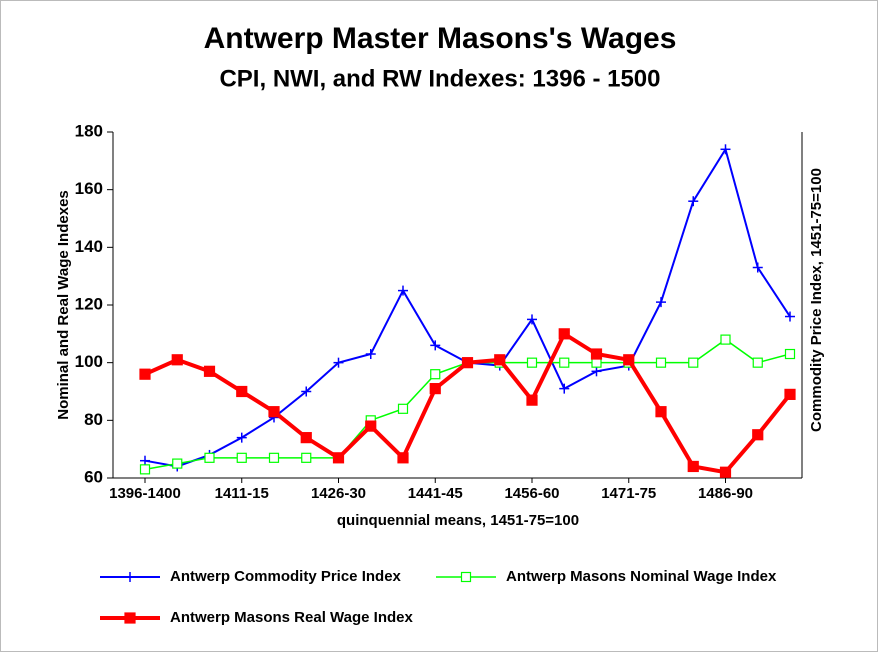  I want to click on x-tick-label: 1486-90, so click(725, 493).